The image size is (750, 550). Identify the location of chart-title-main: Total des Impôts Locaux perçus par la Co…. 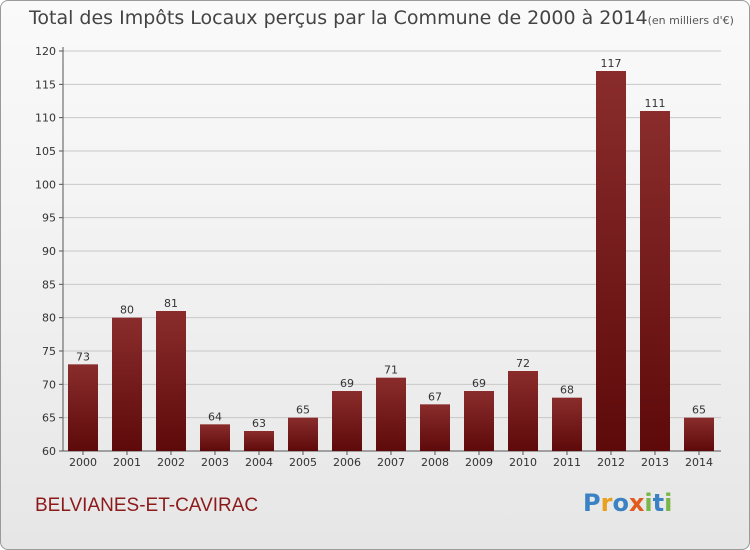
(338, 18).